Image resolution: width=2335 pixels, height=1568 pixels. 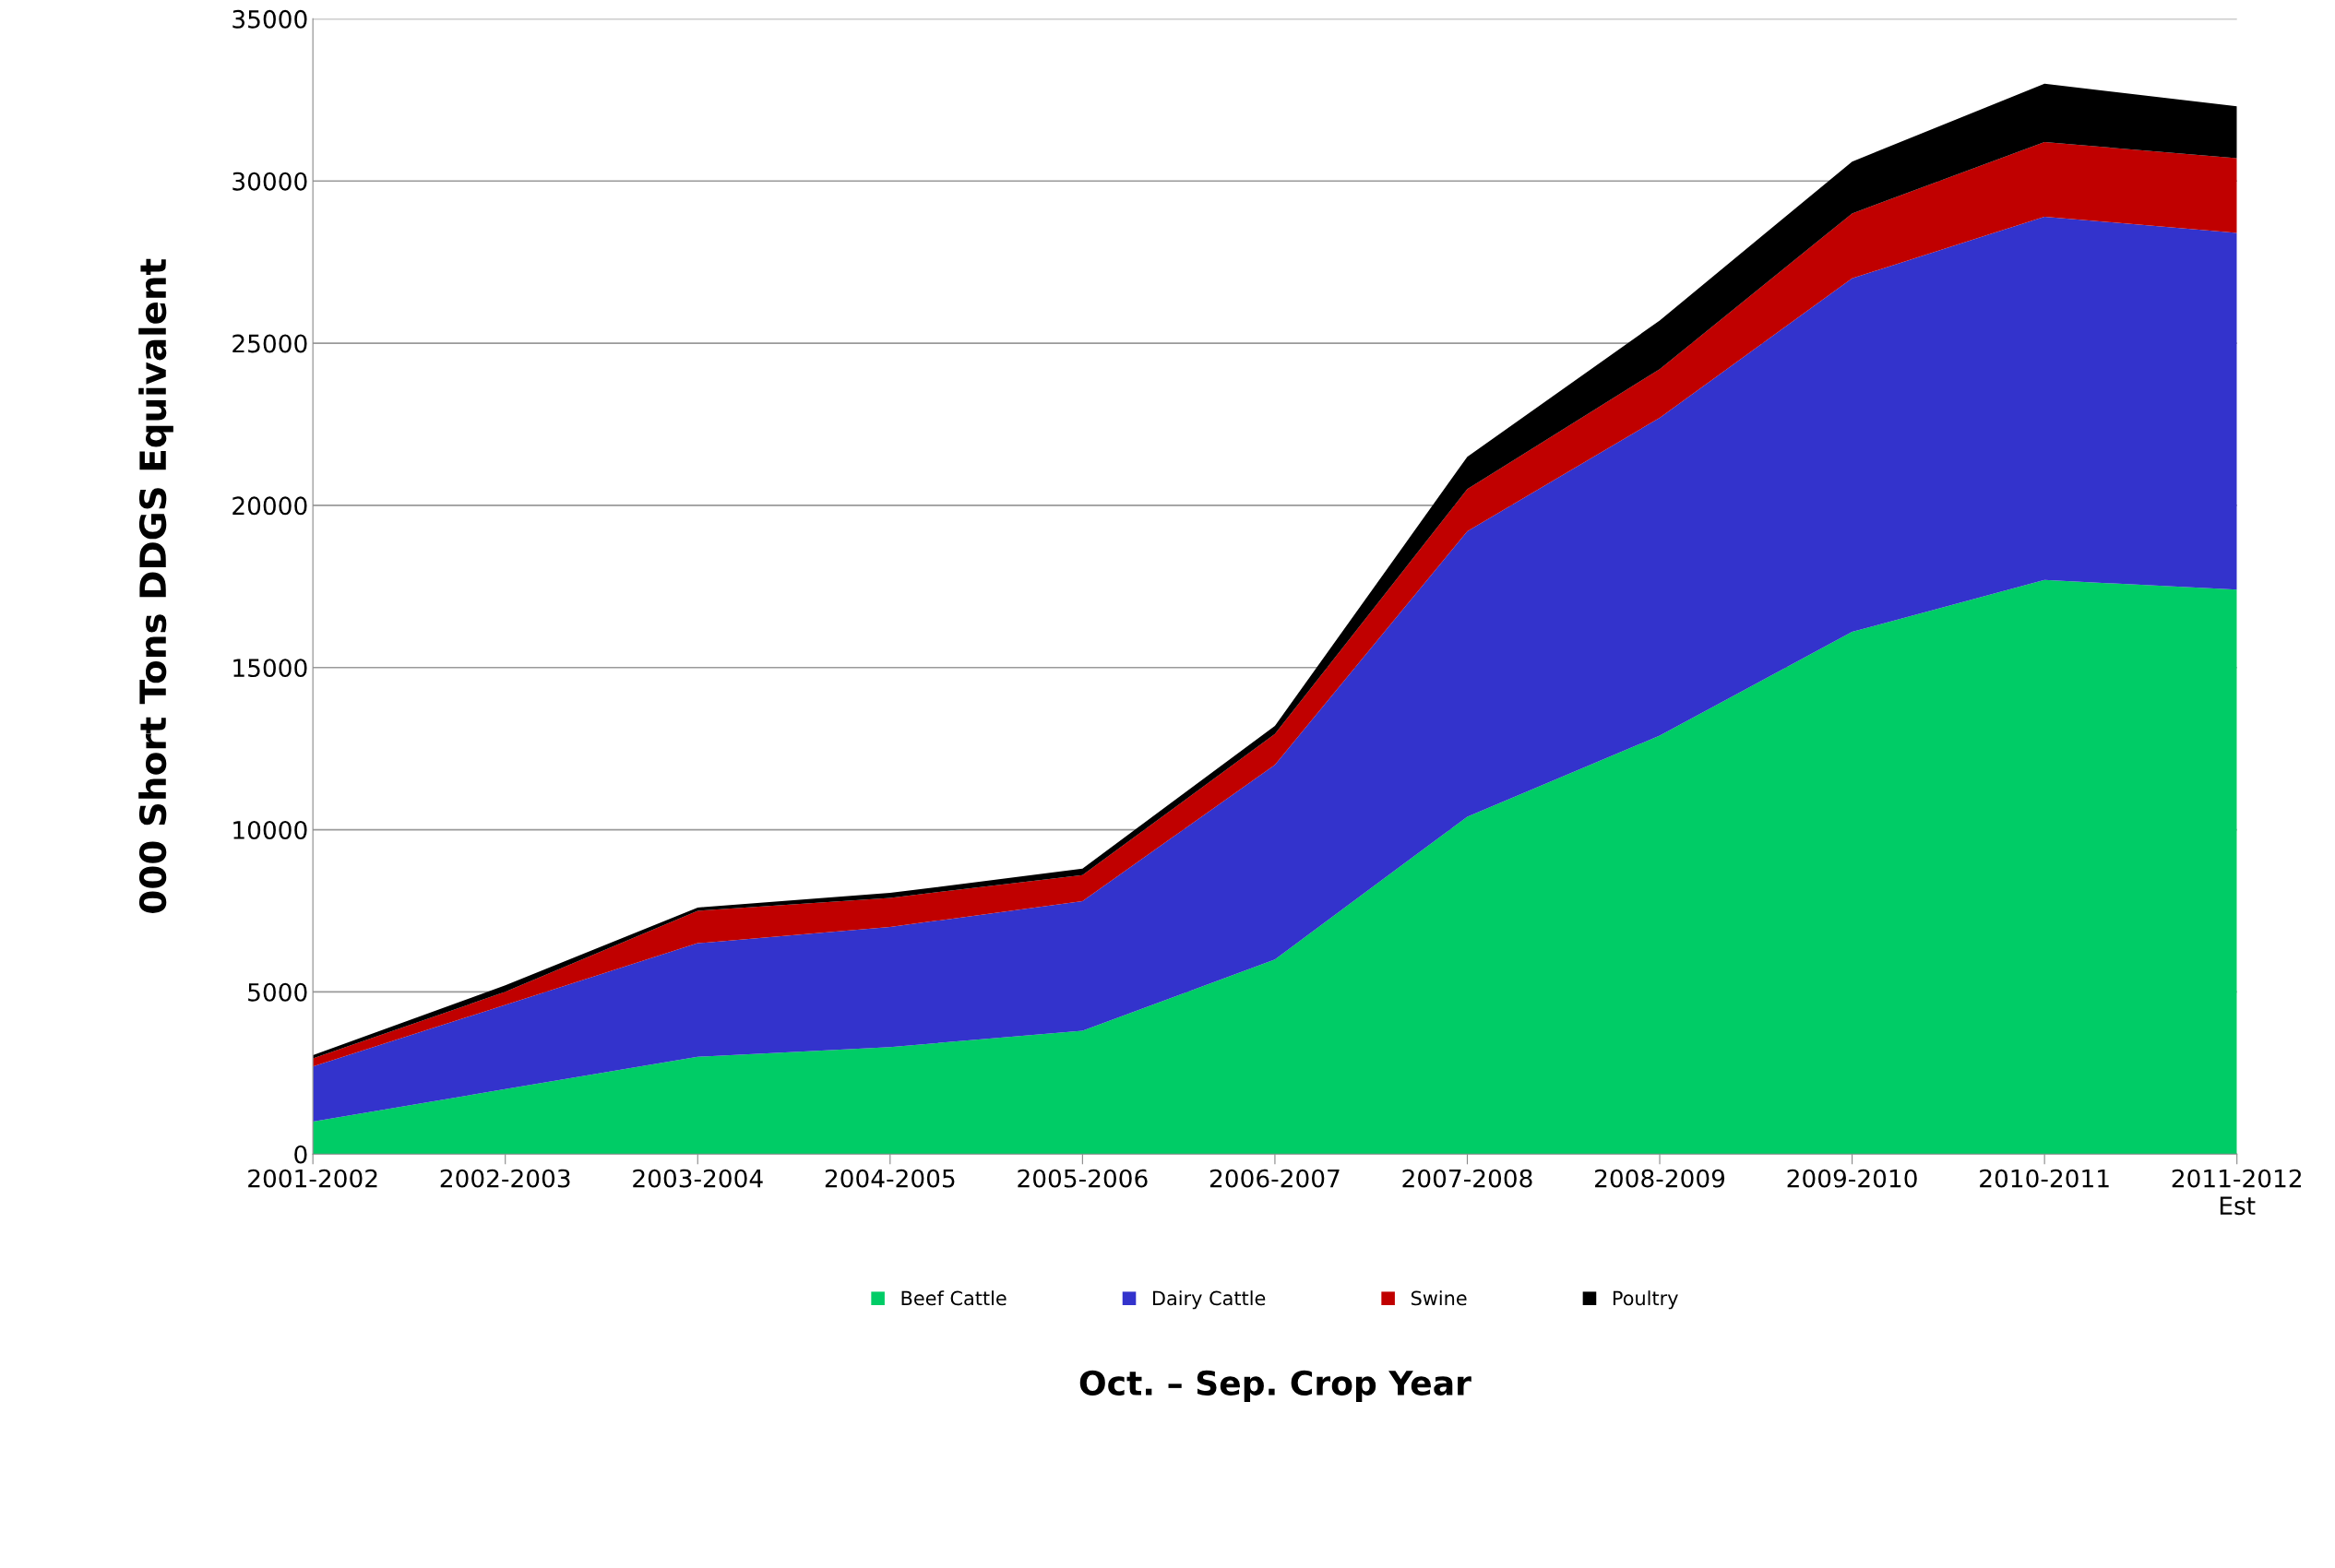 What do you see at coordinates (1645, 1300) in the screenshot?
I see `legend-label: Poultry` at bounding box center [1645, 1300].